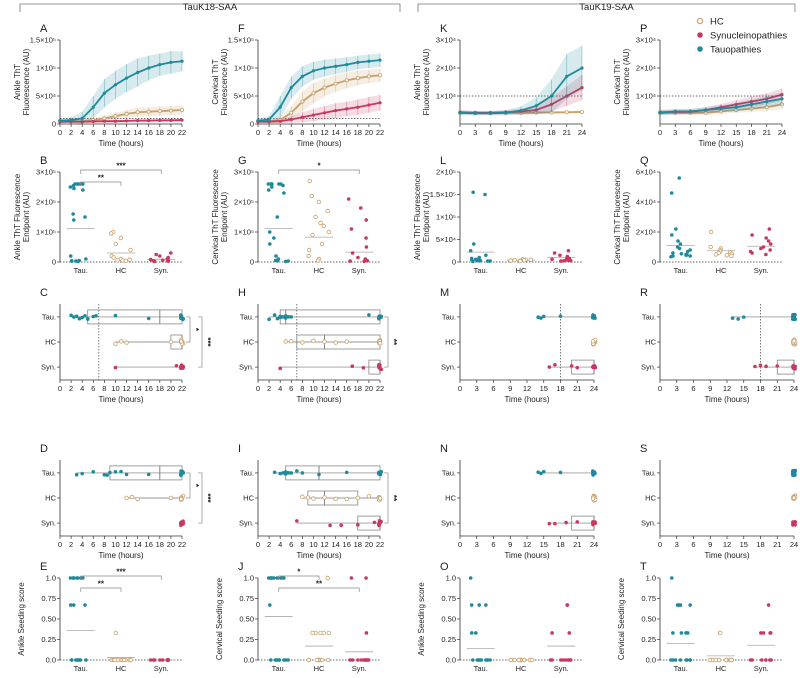 Image resolution: width=800 pixels, height=678 pixels. Describe the element at coordinates (46, 232) in the screenshot. I see `y-tick-label: 1×10⁵` at that location.